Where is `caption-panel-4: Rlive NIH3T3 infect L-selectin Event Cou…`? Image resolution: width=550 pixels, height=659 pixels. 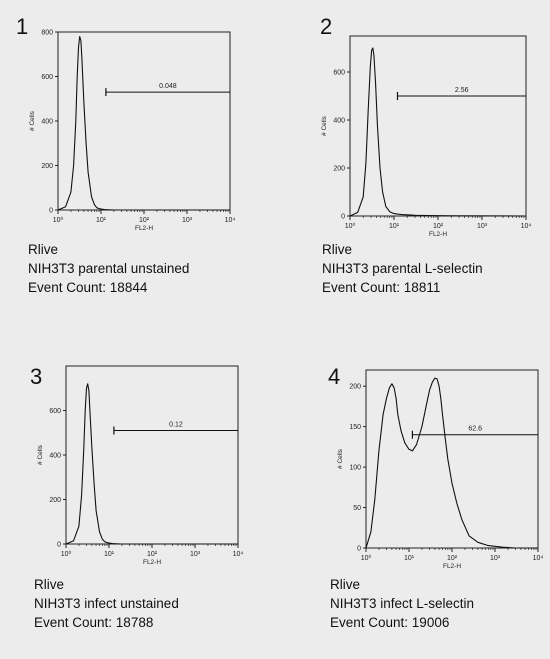 caption-panel-4: Rlive NIH3T3 infect L-selectin Event Cou… is located at coordinates (402, 603).